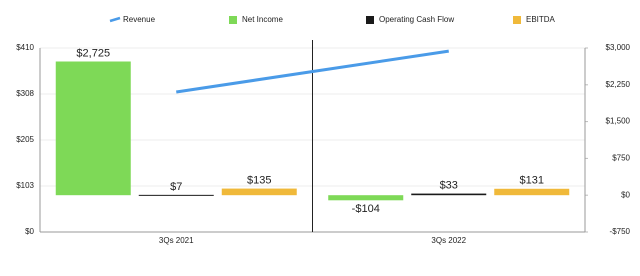 This screenshot has width=640, height=276. What do you see at coordinates (625, 194) in the screenshot?
I see `y2-tick-label: $0` at bounding box center [625, 194].